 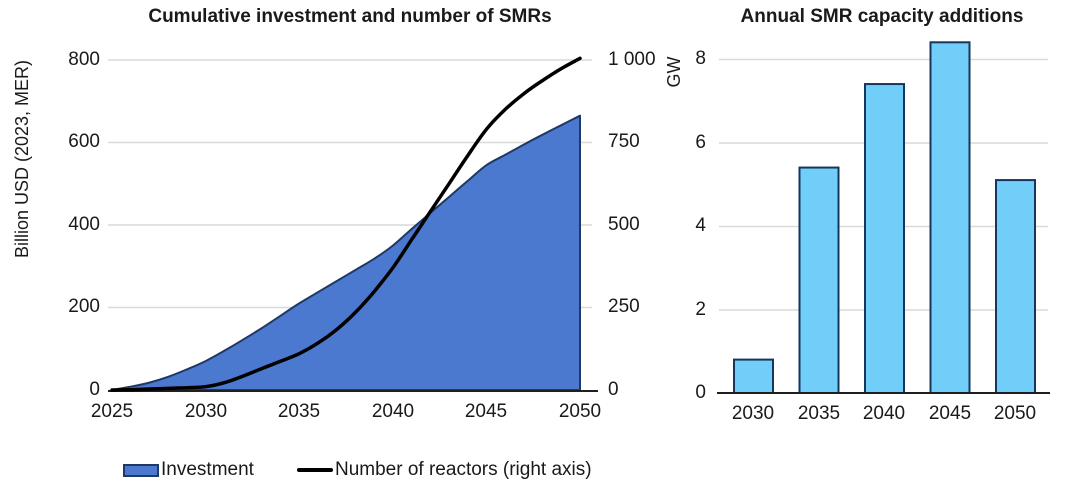 I want to click on bar-x-axis-tick: 2050, so click(x=1015, y=413).